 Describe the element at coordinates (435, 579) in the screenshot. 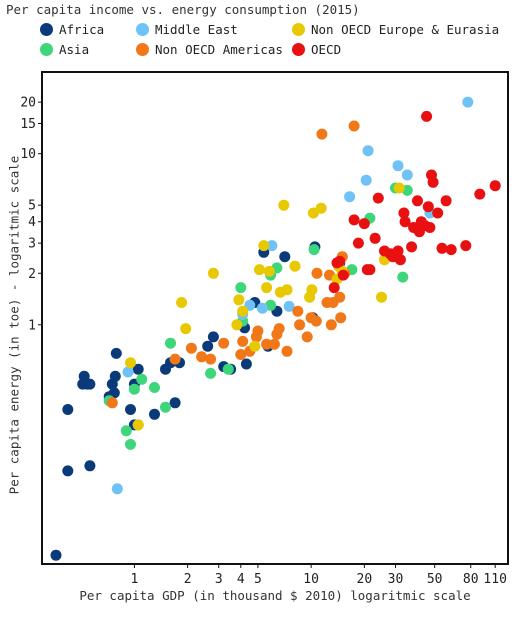

I see `x-tick-label-8: 50` at that location.